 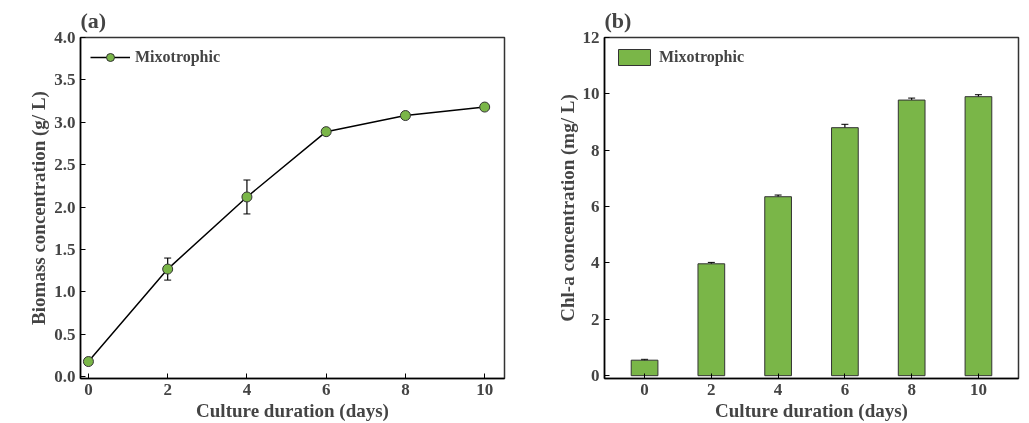 What do you see at coordinates (595, 319) in the screenshot?
I see `y-tick-label: 2` at bounding box center [595, 319].